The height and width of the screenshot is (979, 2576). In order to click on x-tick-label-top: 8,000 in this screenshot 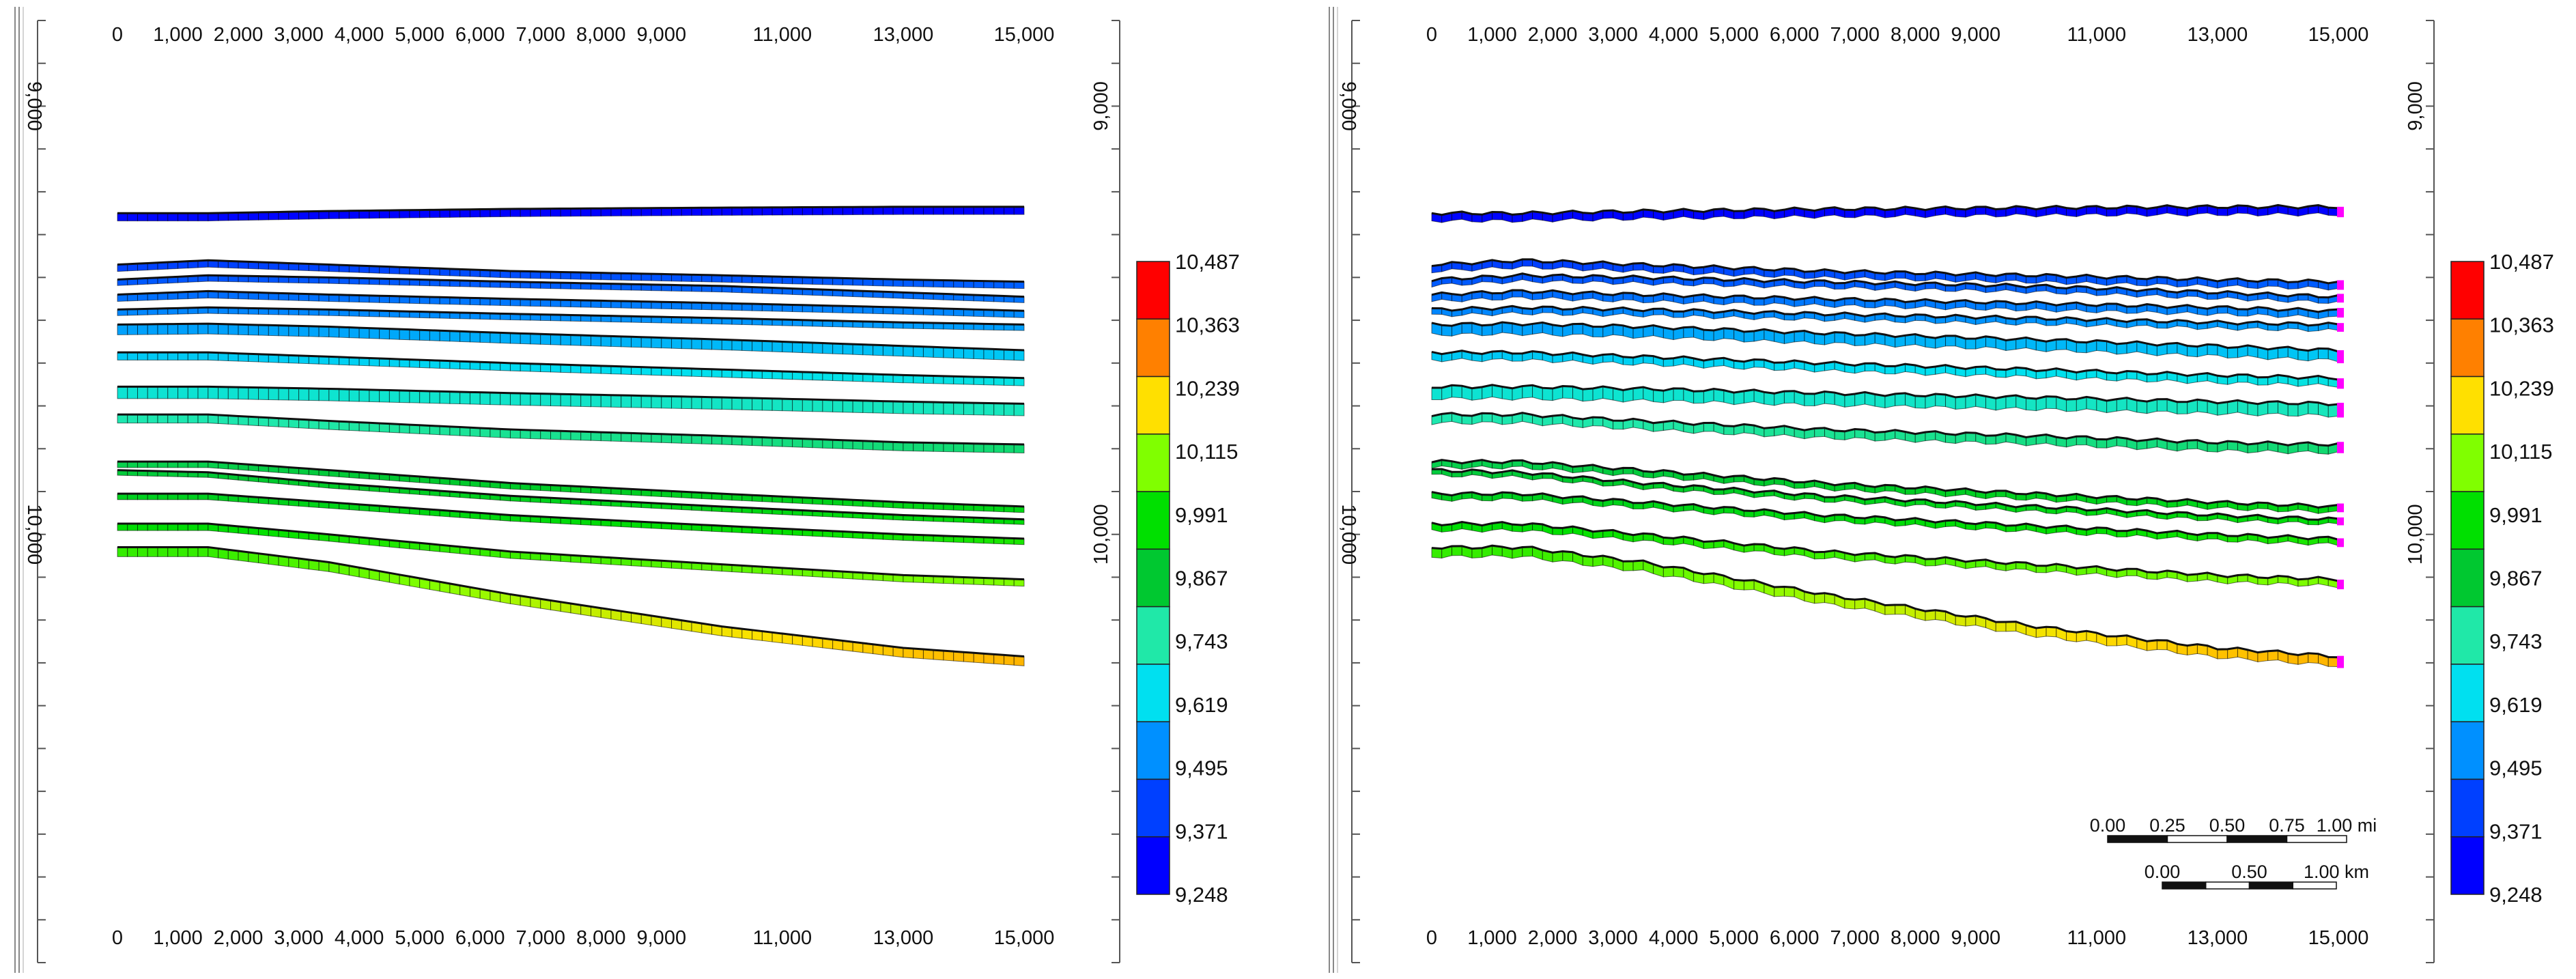, I will do `click(1915, 35)`.